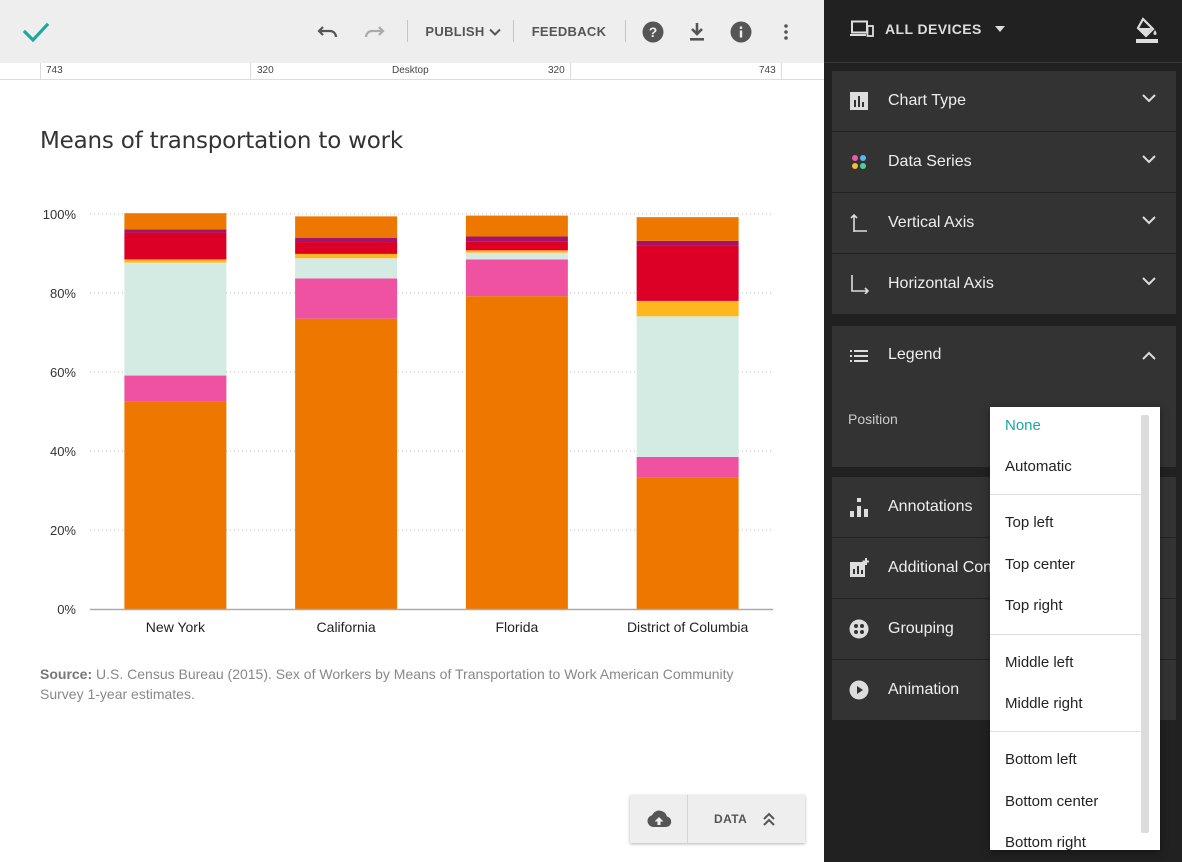  I want to click on help-icon: ?, so click(653, 31).